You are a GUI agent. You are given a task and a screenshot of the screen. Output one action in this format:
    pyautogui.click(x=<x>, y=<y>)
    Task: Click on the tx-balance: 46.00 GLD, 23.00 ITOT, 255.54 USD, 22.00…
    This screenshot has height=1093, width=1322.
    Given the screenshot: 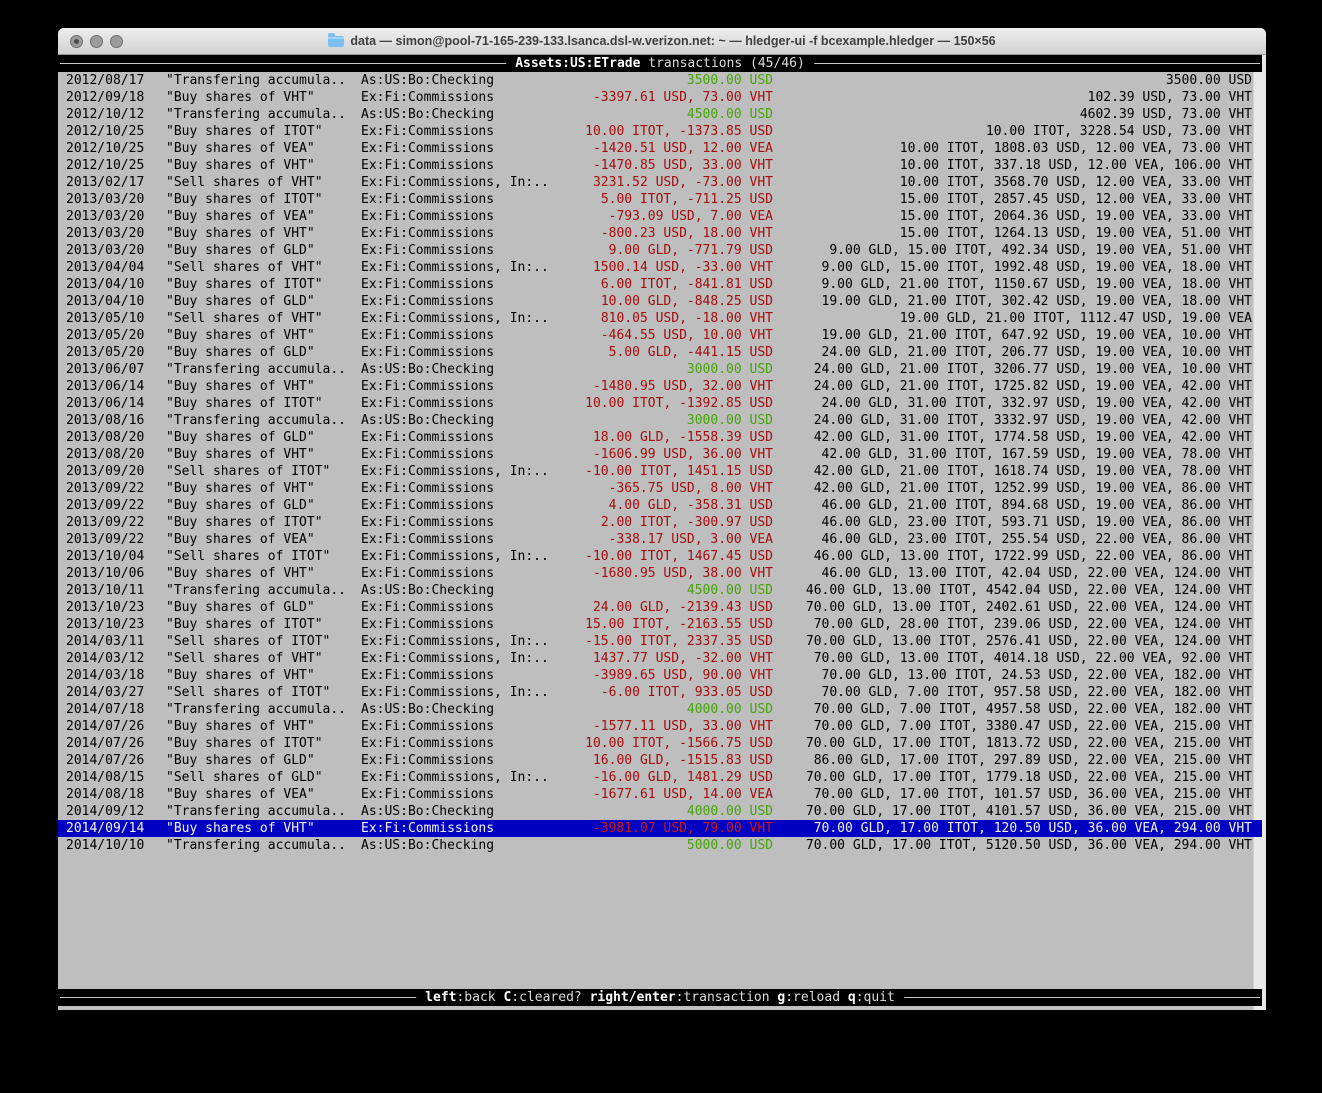 What is the action you would take?
    pyautogui.click(x=1036, y=539)
    